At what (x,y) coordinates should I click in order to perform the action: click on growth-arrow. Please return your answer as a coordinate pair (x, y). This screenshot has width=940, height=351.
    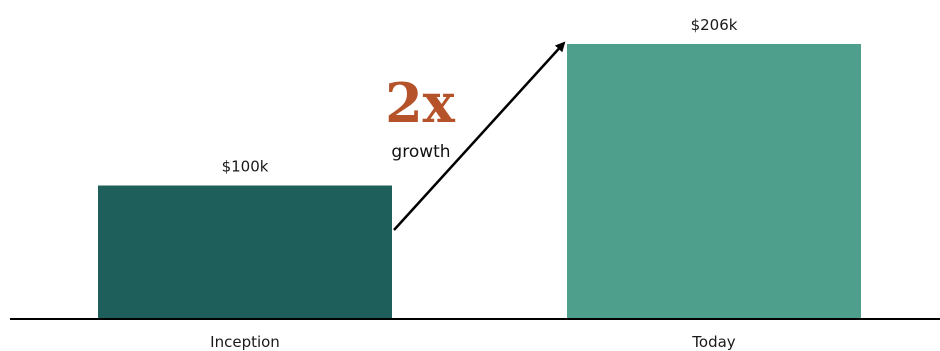
    Looking at the image, I should click on (479, 136).